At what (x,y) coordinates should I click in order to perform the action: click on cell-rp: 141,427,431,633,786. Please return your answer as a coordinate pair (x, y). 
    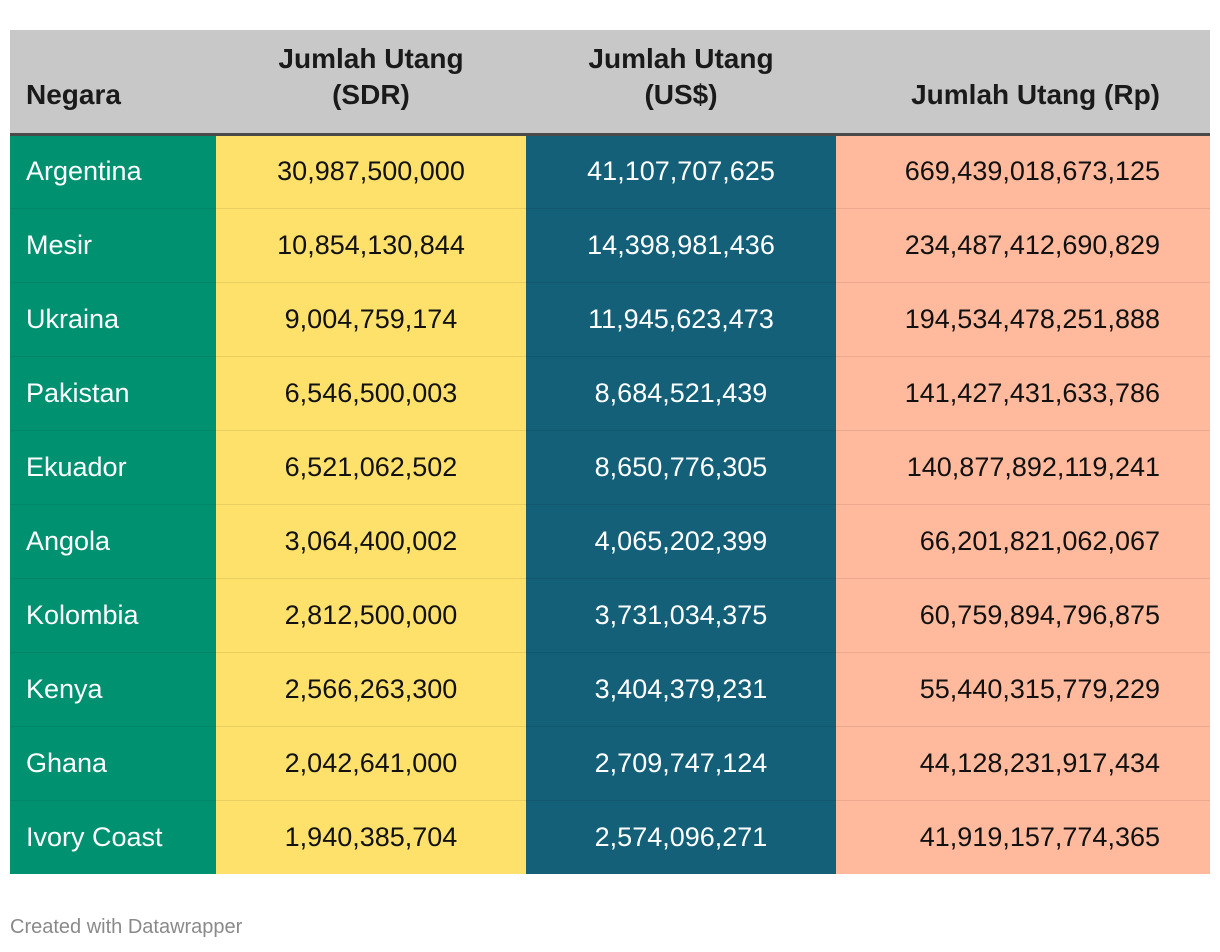
    Looking at the image, I should click on (1023, 393).